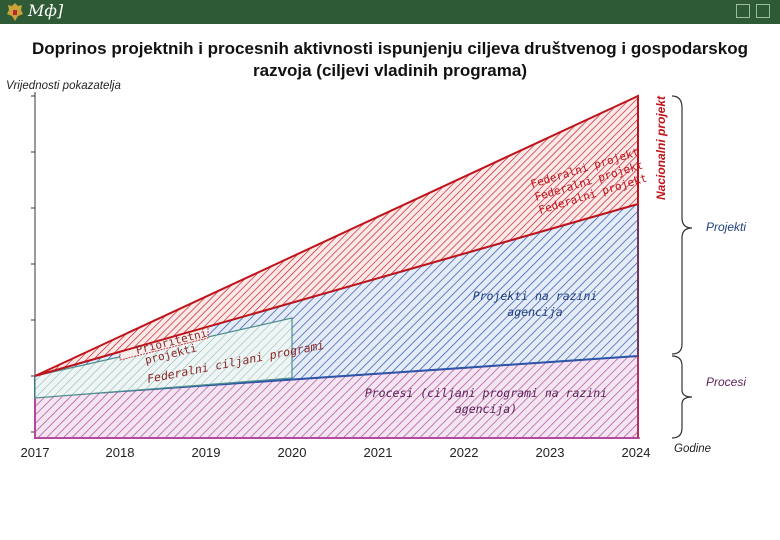  I want to click on brace-label-projekti: Projekti, so click(726, 227).